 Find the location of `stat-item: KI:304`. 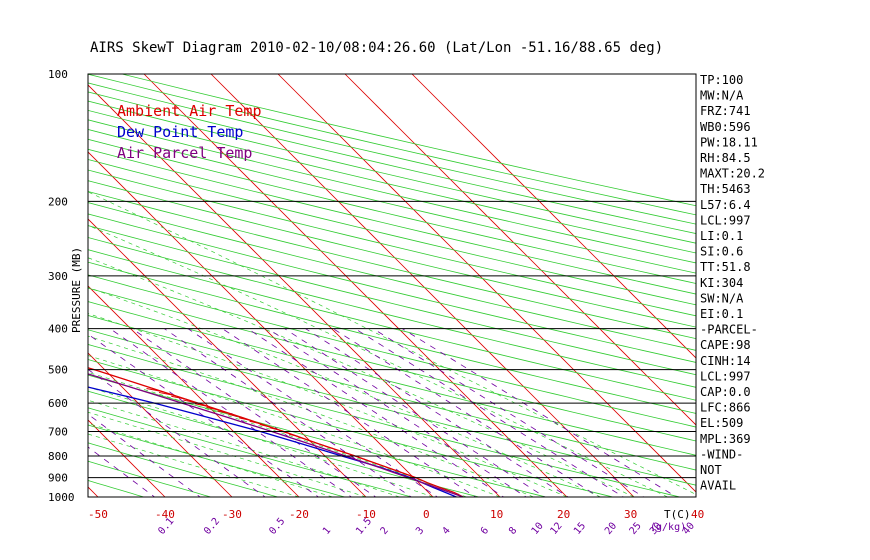

stat-item: KI:304 is located at coordinates (721, 283).